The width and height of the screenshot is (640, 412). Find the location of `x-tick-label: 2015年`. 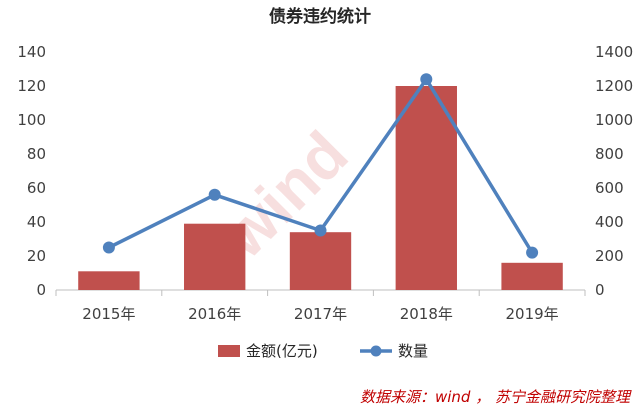

x-tick-label: 2015年 is located at coordinates (108, 314).